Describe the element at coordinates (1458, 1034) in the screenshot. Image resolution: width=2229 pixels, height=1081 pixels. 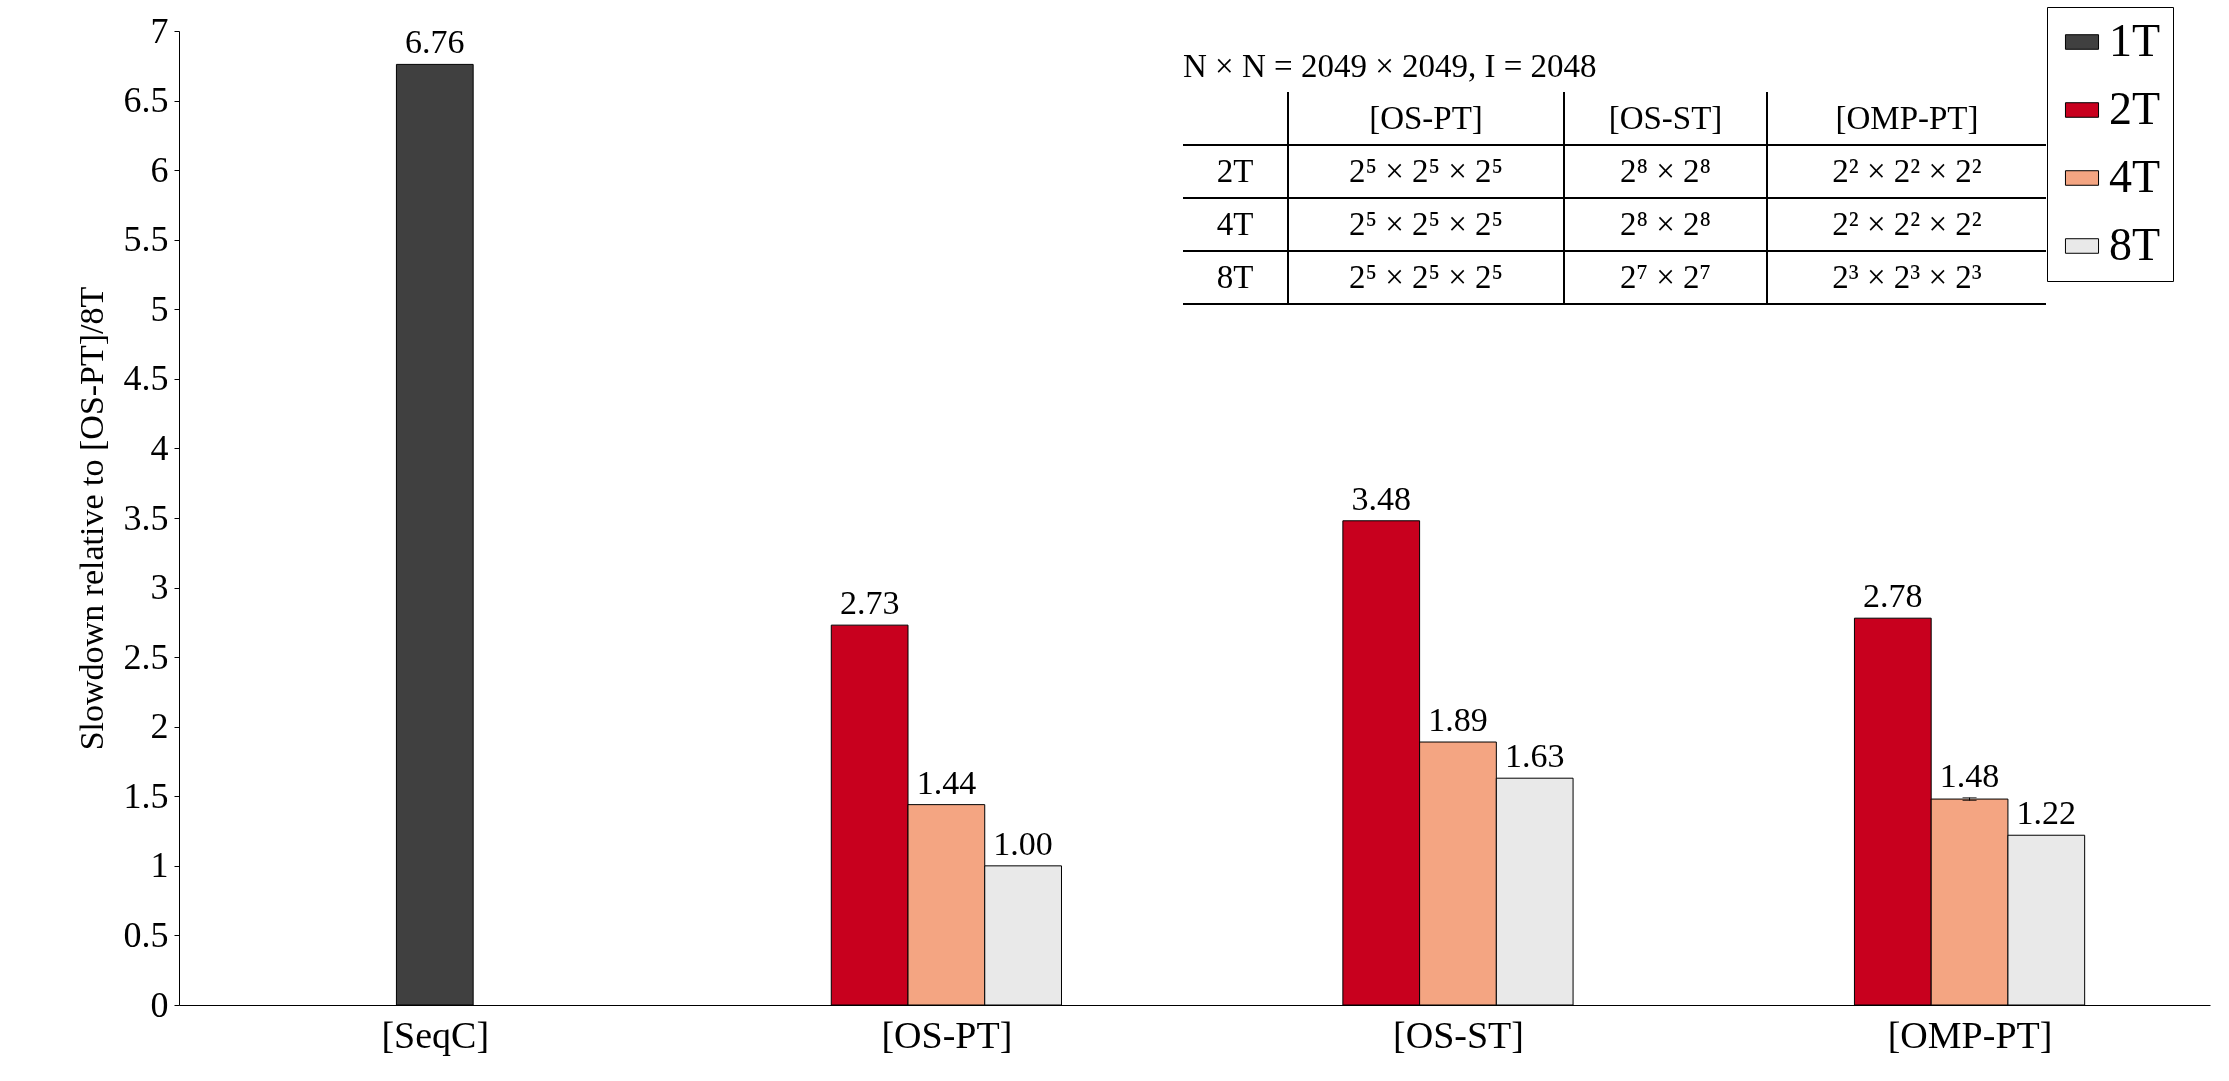
I see `x-tick-label: [OS-ST]` at that location.